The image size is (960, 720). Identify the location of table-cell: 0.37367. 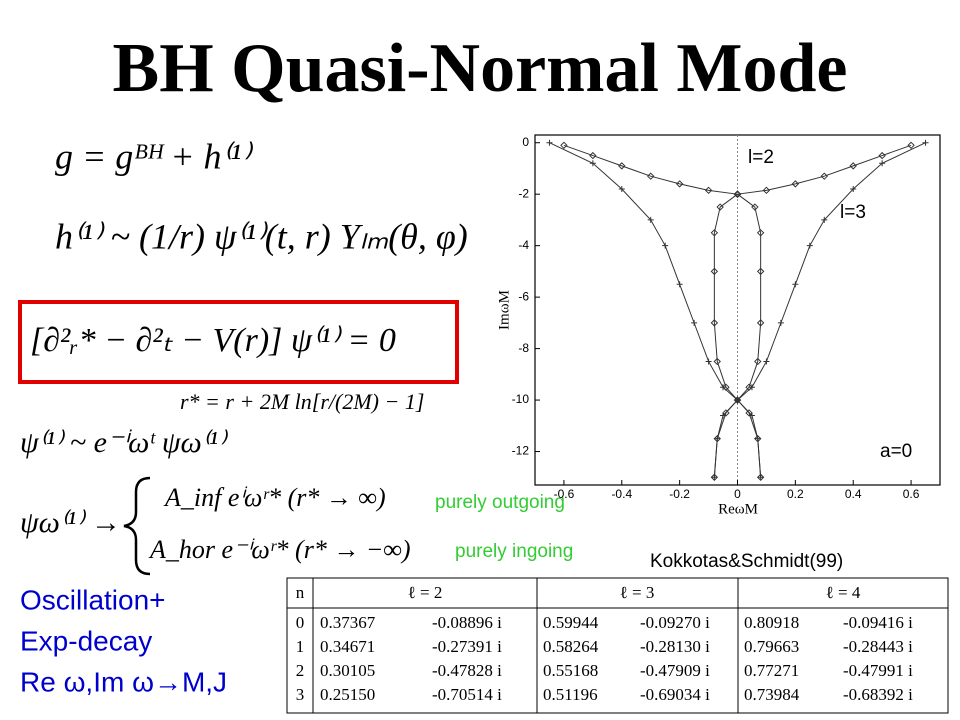
(348, 622).